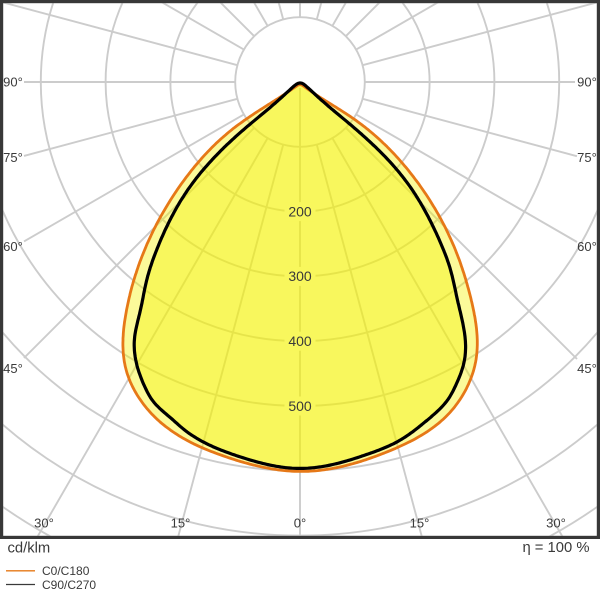  Describe the element at coordinates (300, 406) in the screenshot. I see `svg-text: 500` at that location.